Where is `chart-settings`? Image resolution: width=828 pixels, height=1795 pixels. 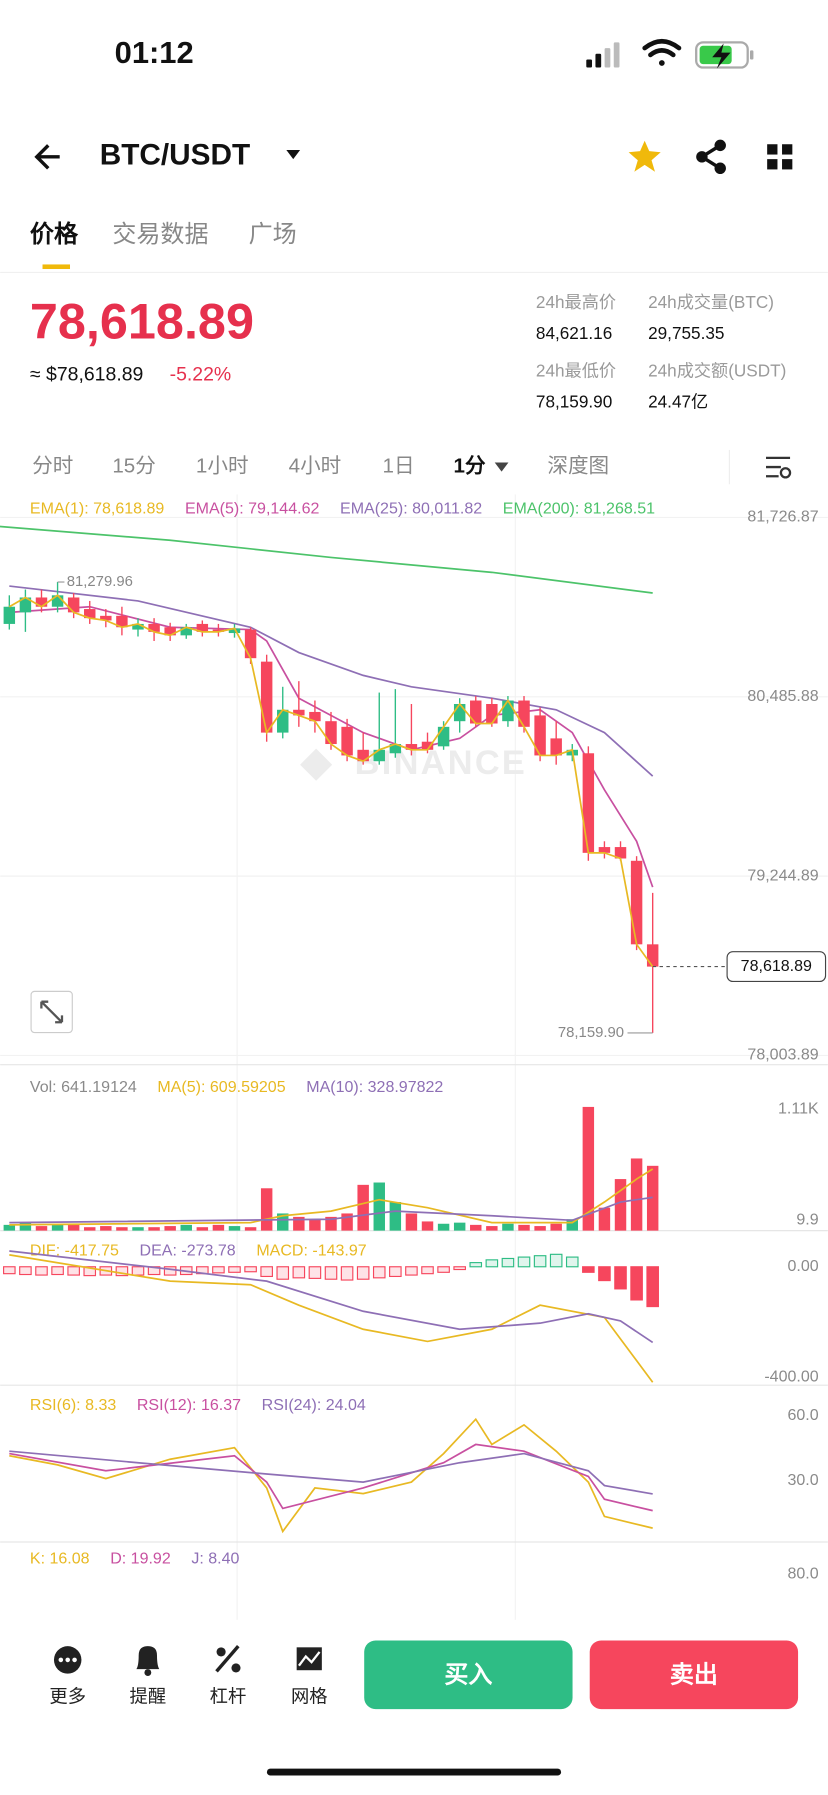 chart-settings is located at coordinates (779, 467).